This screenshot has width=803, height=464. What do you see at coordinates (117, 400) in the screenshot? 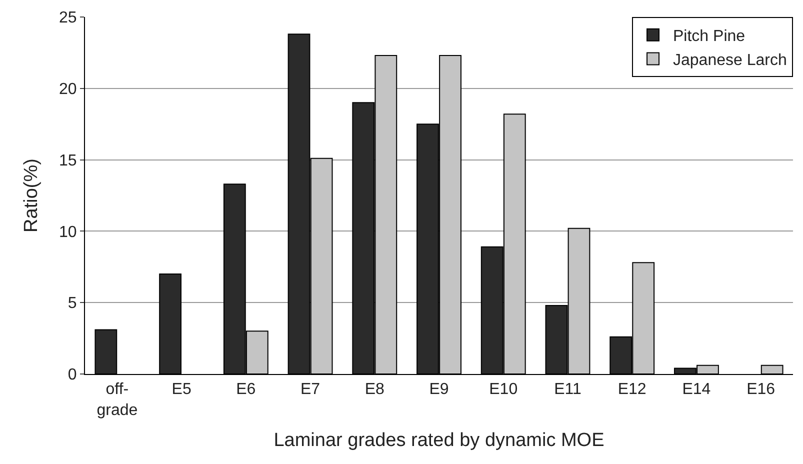
I see `x-tick-label: off-grade` at bounding box center [117, 400].